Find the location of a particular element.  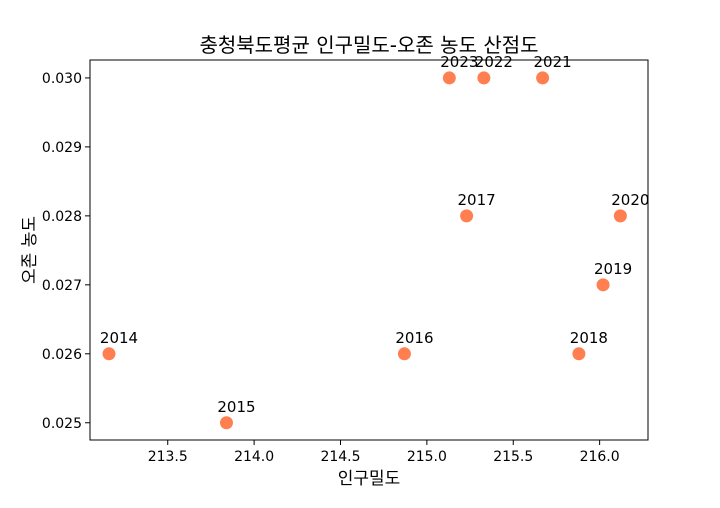

x-tick-label: 216.0 is located at coordinates (600, 457).